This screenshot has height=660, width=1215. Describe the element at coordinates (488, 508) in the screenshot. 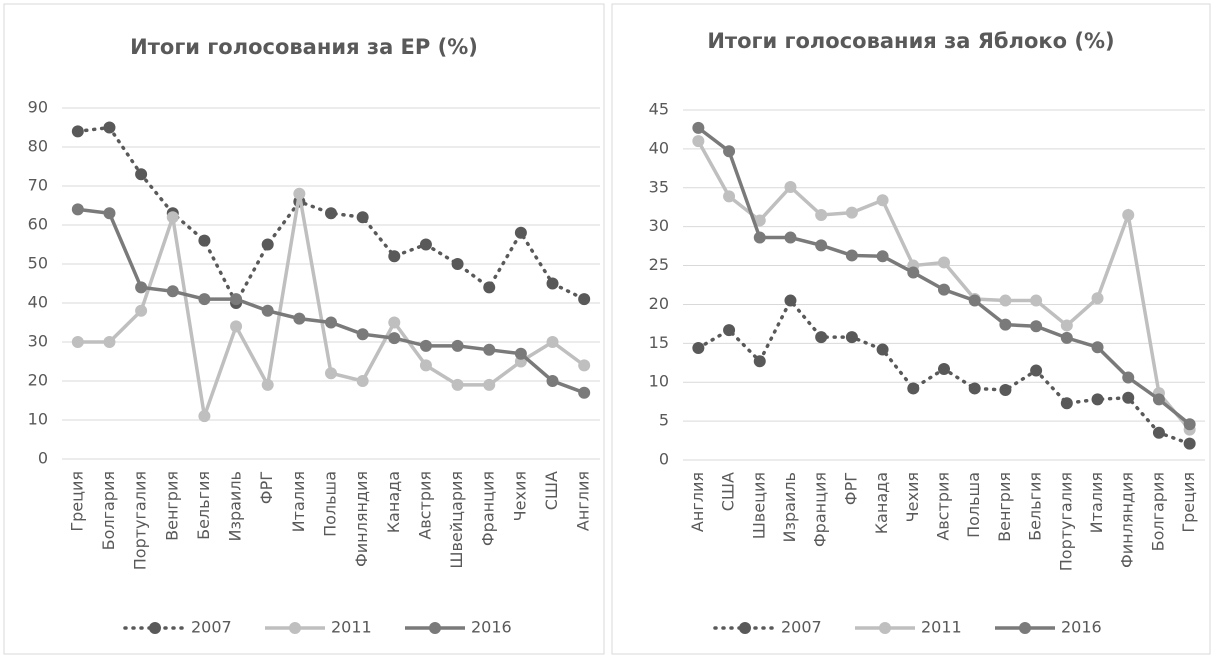

I see `x-tick-label: Франция` at that location.